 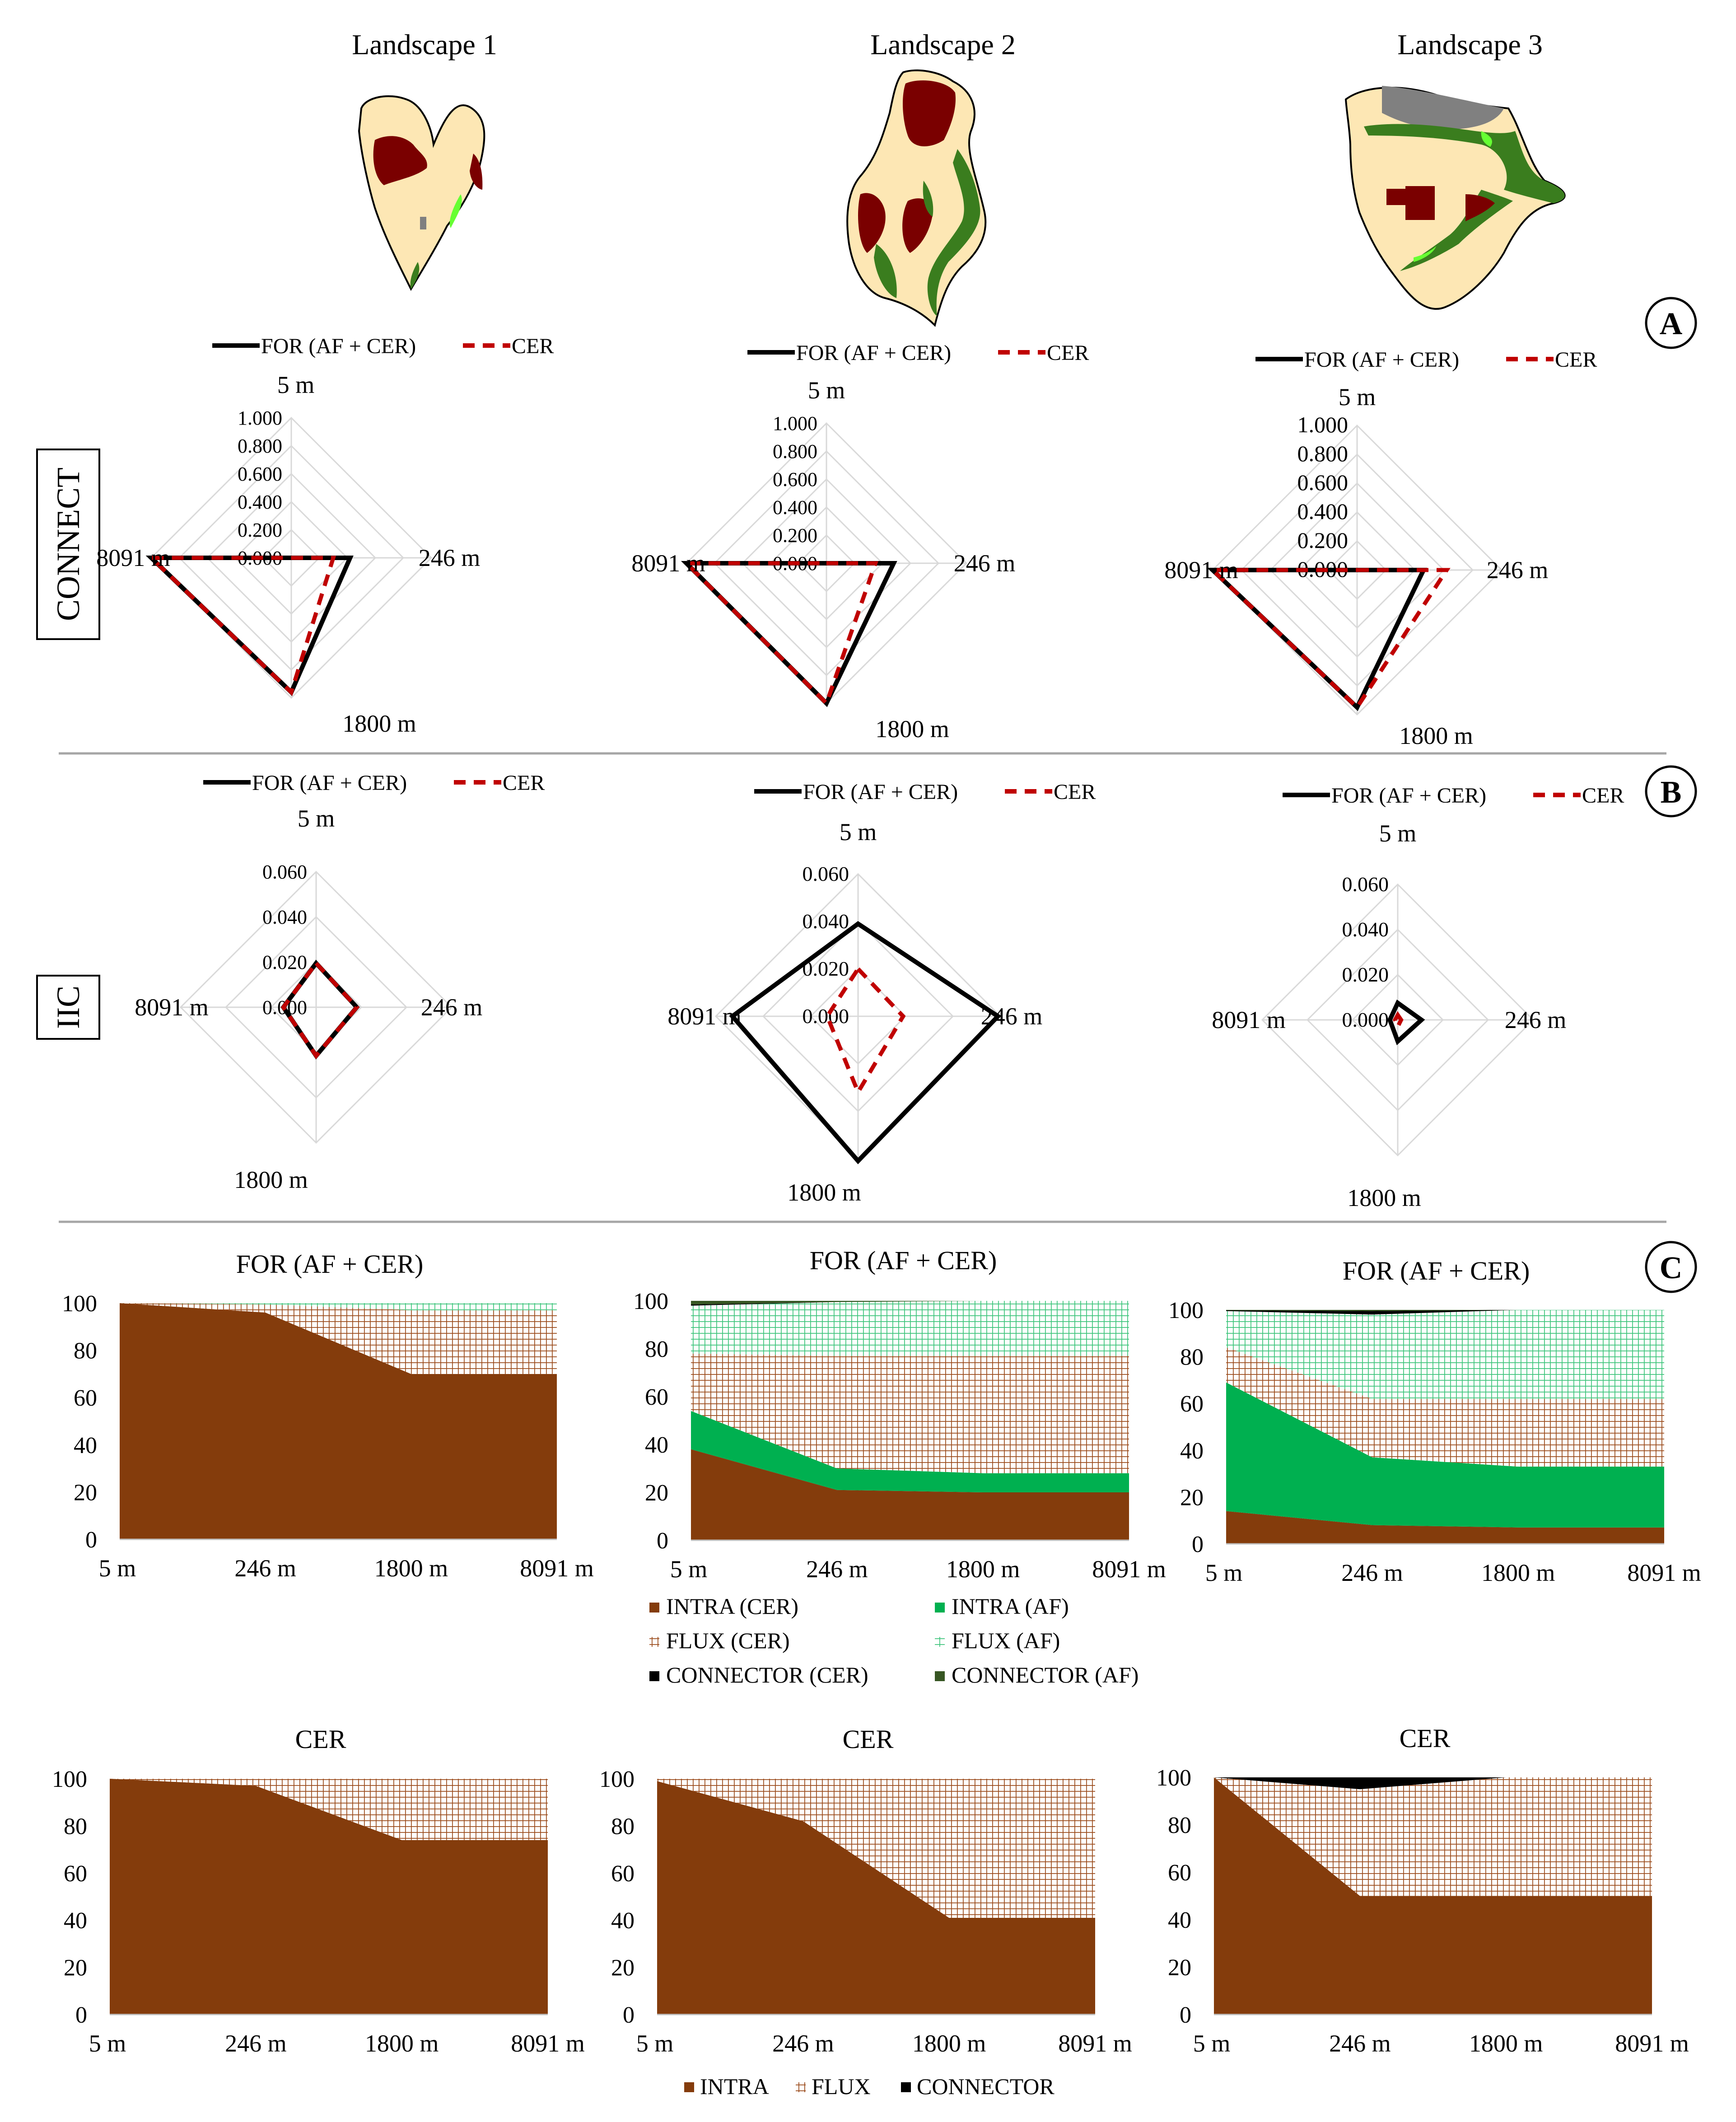 I want to click on area-x-tick-label: 246 m, so click(x=256, y=2044).